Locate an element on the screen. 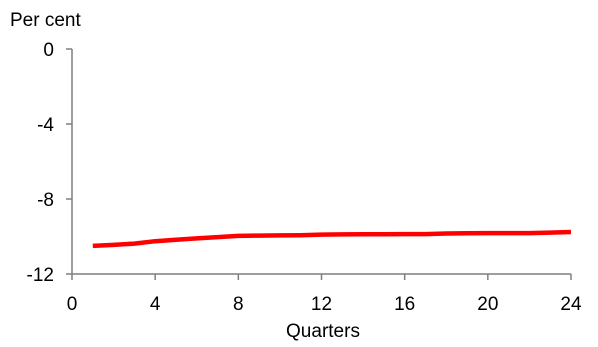  x-tick-label: 4 is located at coordinates (155, 304).